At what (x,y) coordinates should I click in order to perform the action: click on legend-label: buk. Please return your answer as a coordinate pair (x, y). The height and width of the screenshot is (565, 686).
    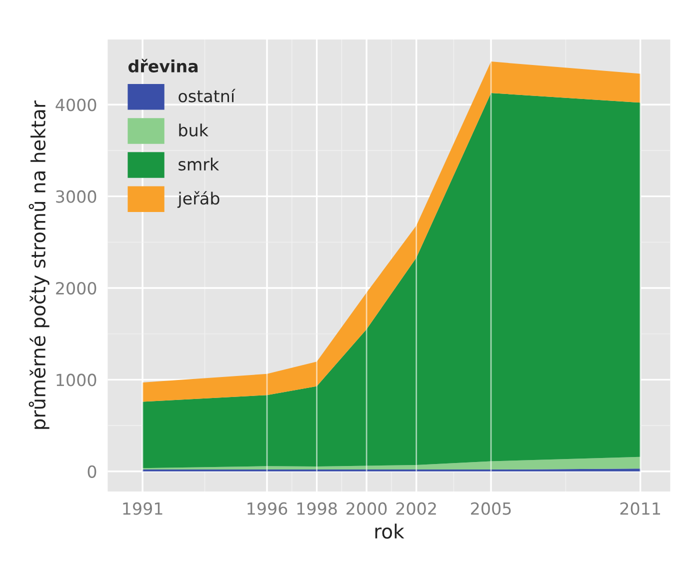
    Looking at the image, I should click on (193, 130).